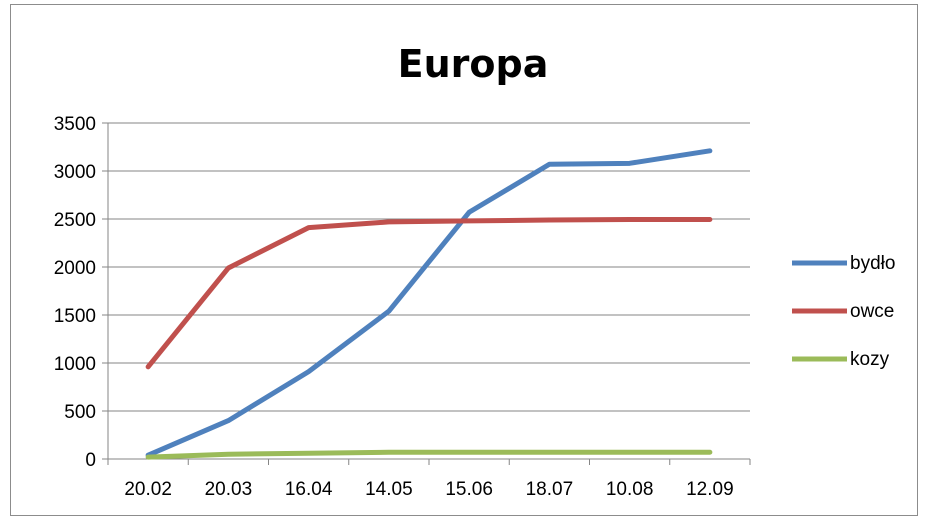 The image size is (926, 520). Describe the element at coordinates (148, 489) in the screenshot. I see `x-tick-label: 20.02` at that location.